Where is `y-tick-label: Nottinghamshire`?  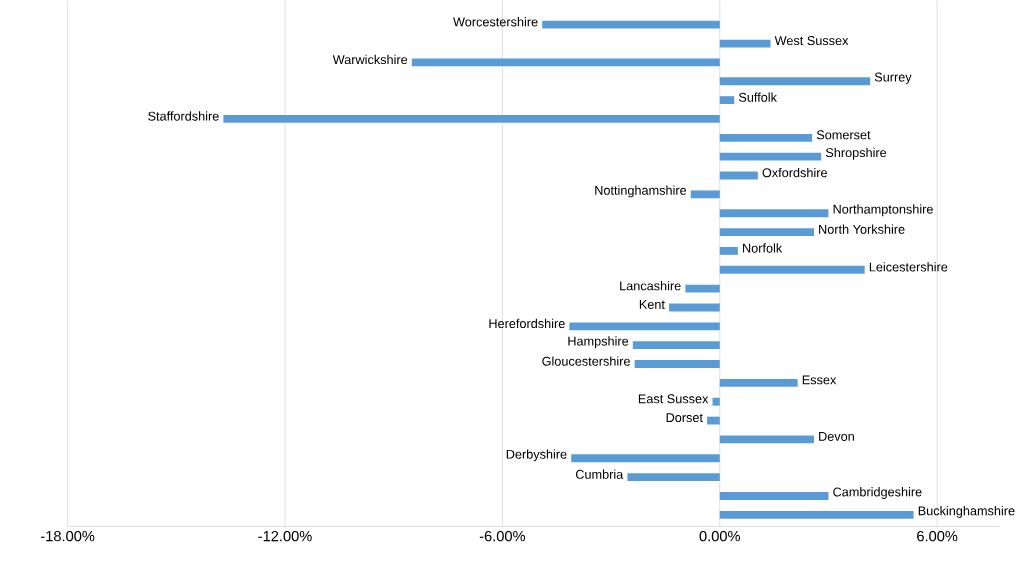 y-tick-label: Nottinghamshire is located at coordinates (641, 191).